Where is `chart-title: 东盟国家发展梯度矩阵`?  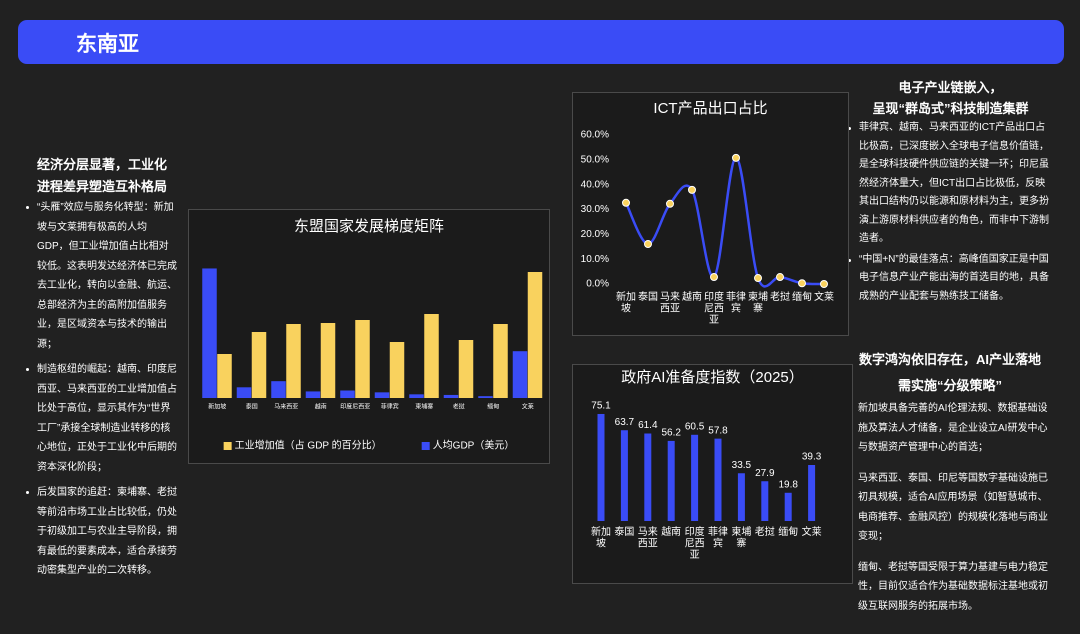
chart-title: 东盟国家发展梯度矩阵 is located at coordinates (369, 226).